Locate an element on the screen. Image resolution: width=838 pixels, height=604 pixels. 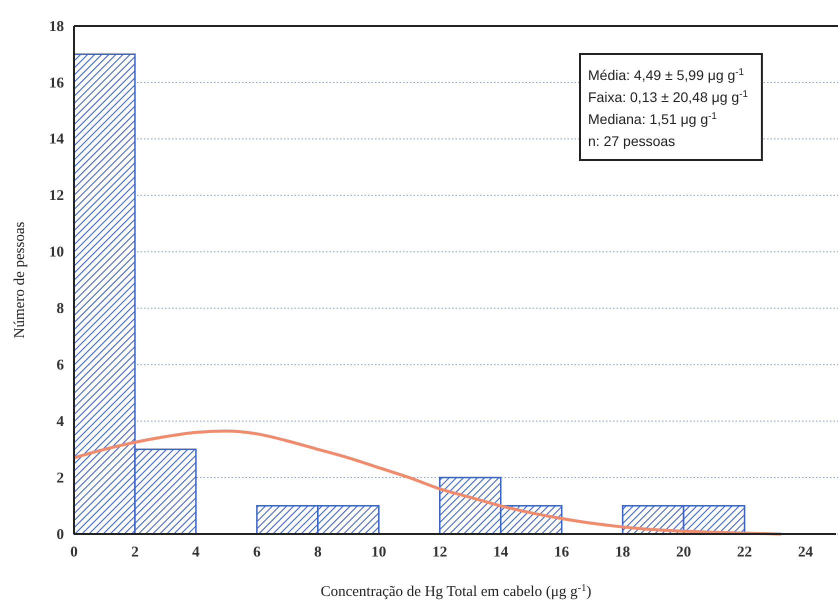
x-tick-label: 4 is located at coordinates (196, 552).